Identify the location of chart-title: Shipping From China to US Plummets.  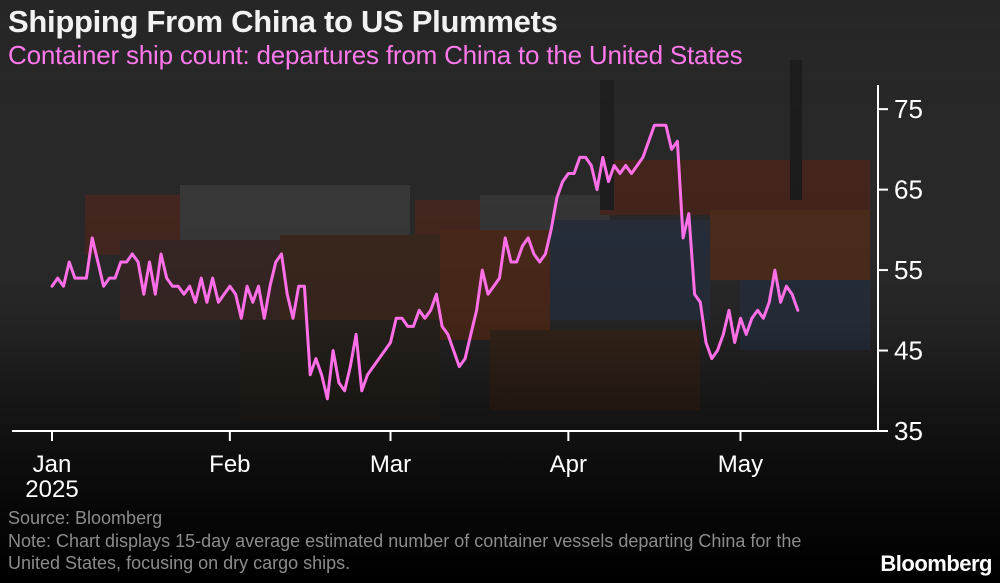
(283, 21).